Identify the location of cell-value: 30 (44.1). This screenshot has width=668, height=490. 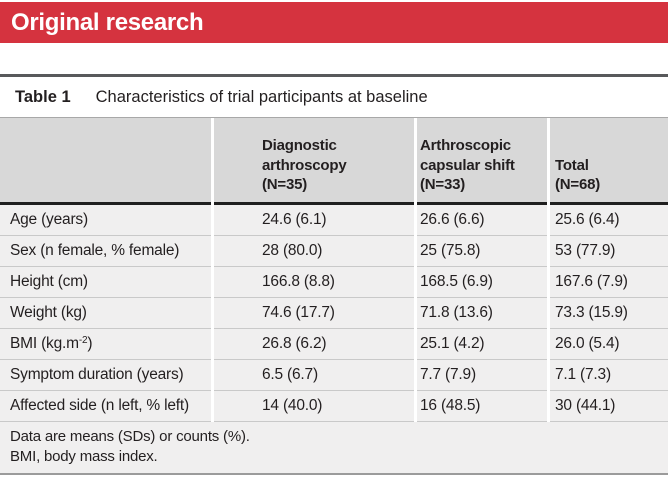
(609, 406).